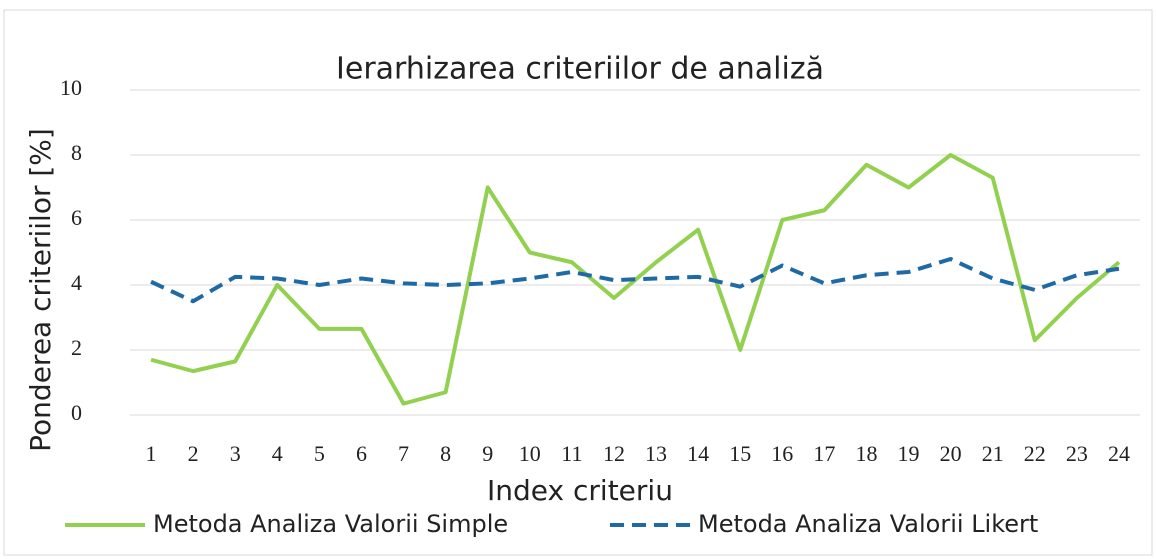 The image size is (1156, 559). Describe the element at coordinates (614, 453) in the screenshot. I see `x-tick-label: 12` at that location.